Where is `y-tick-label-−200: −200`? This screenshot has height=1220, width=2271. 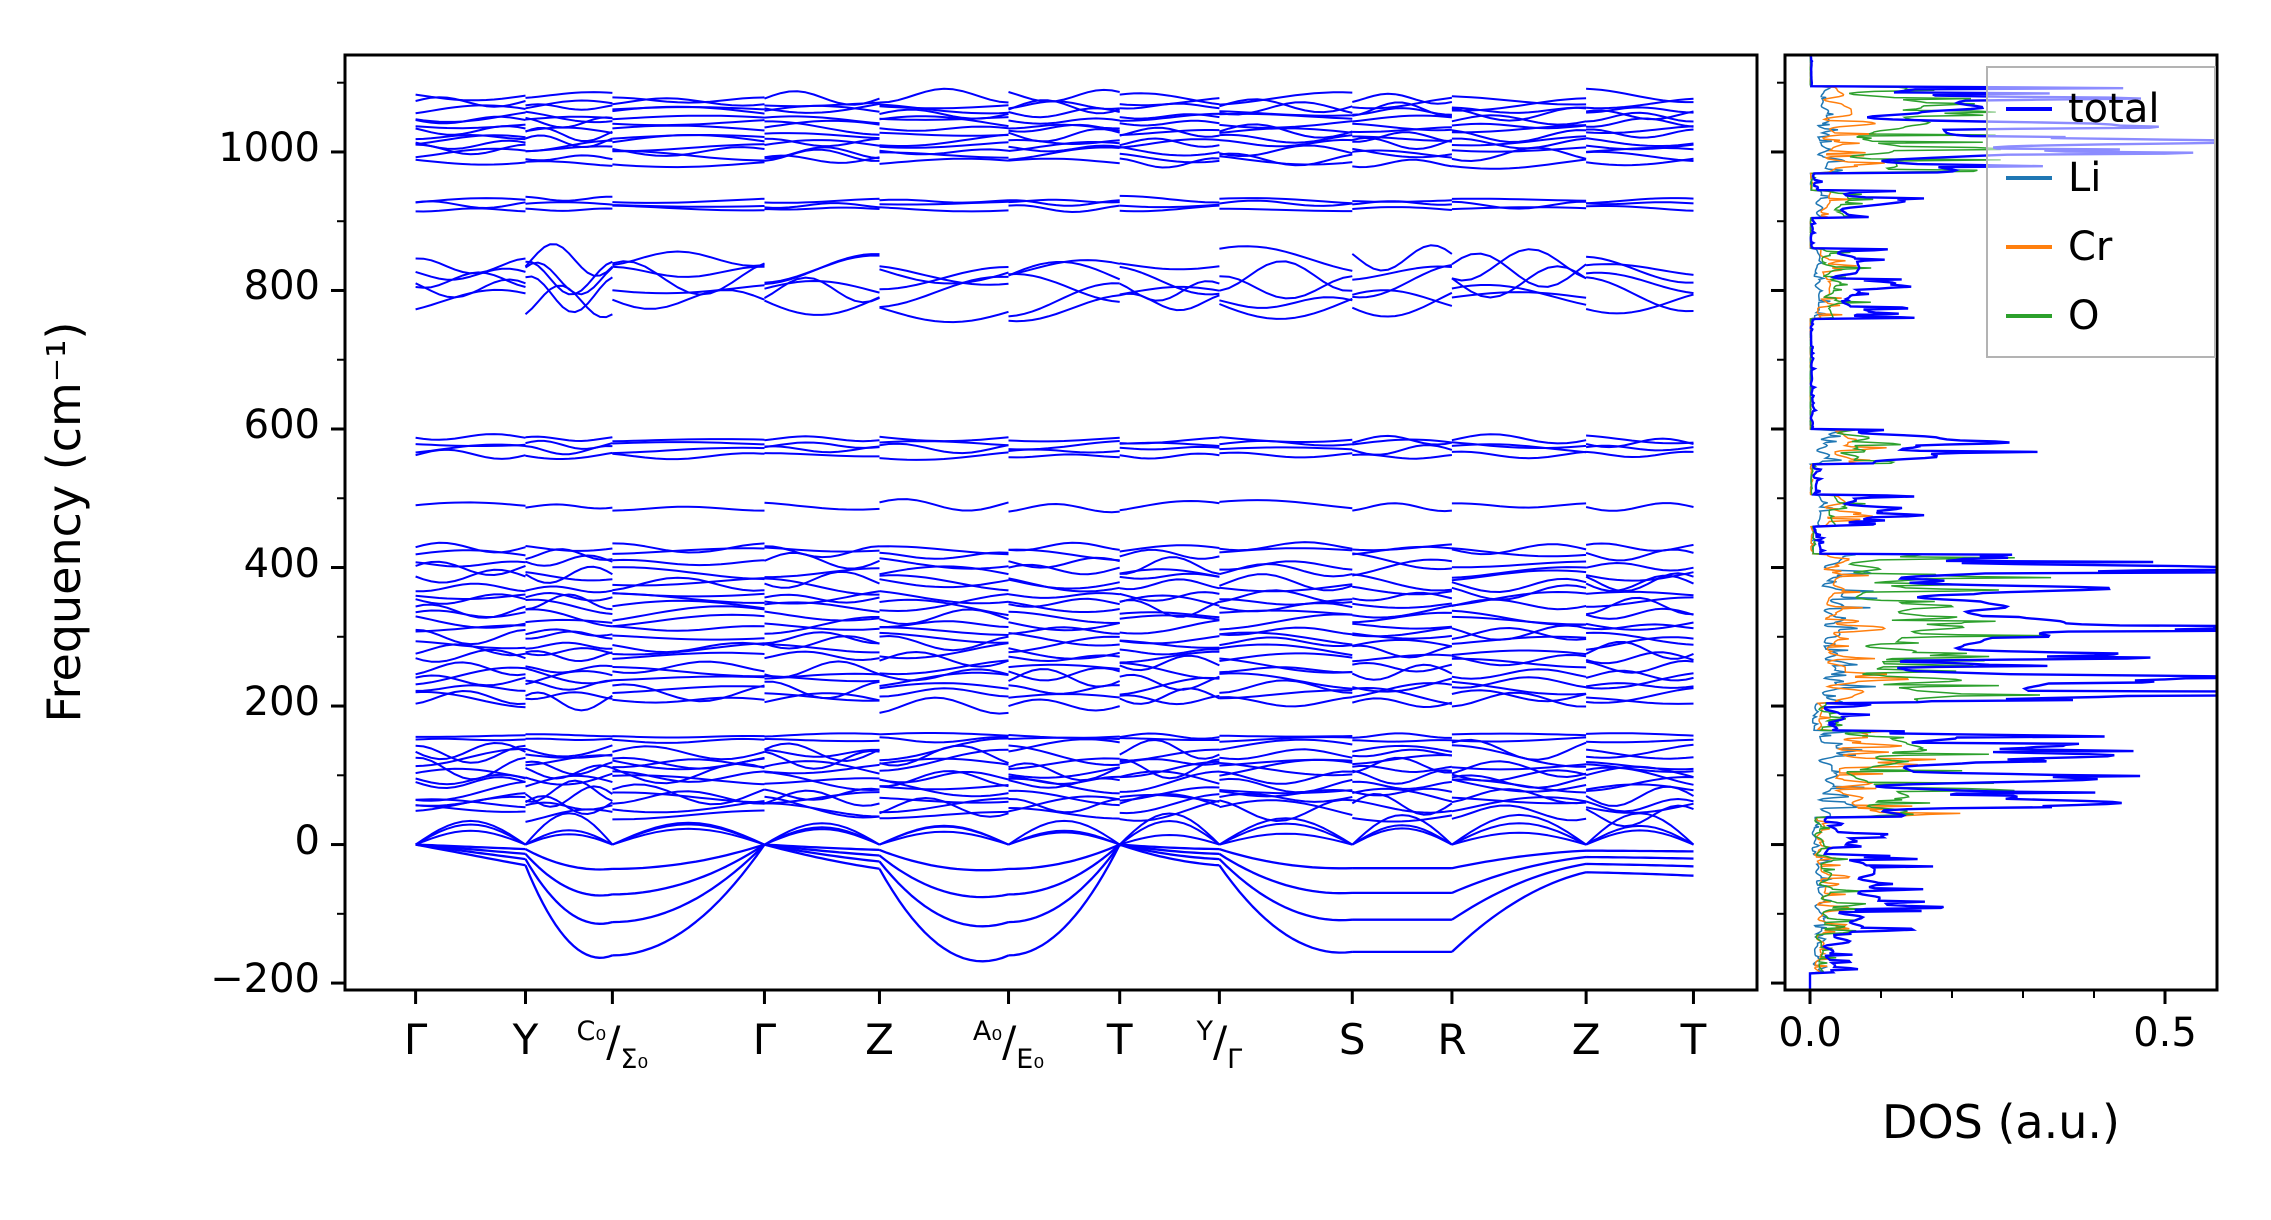 y-tick-label-−200: −200 is located at coordinates (265, 979).